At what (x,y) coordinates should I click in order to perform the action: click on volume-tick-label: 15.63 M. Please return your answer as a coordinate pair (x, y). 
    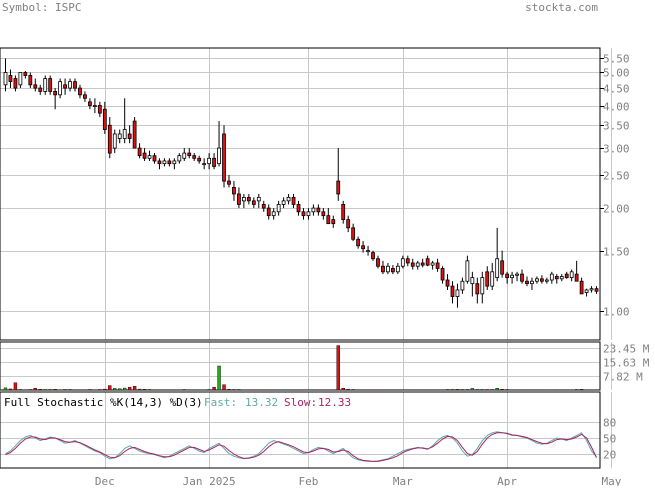
    Looking at the image, I should click on (626, 363).